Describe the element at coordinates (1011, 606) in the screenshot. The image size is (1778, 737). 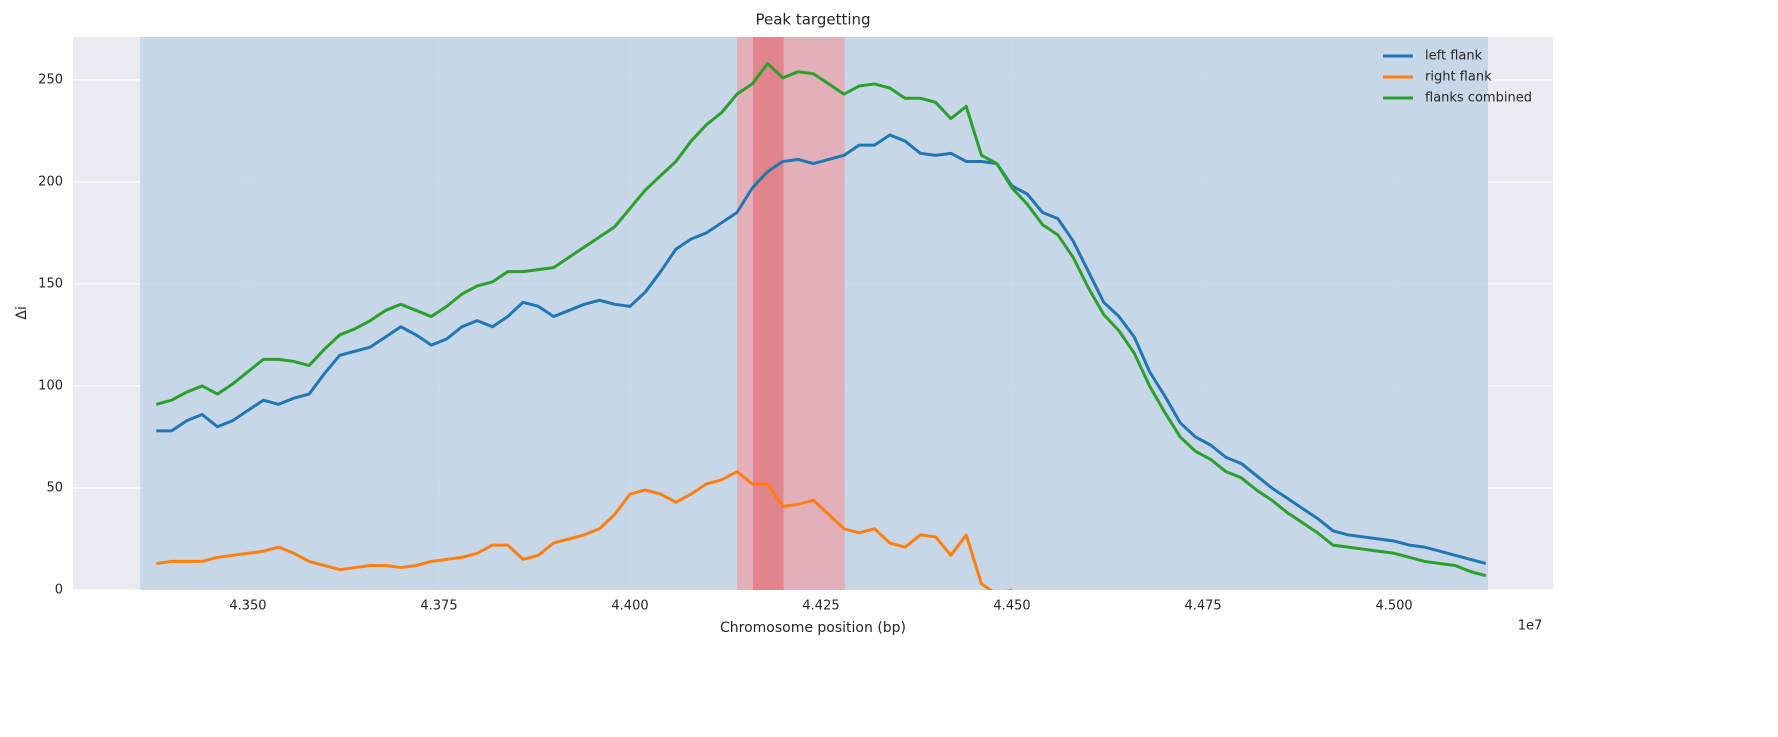
I see `x-tick-label: 4.450` at that location.